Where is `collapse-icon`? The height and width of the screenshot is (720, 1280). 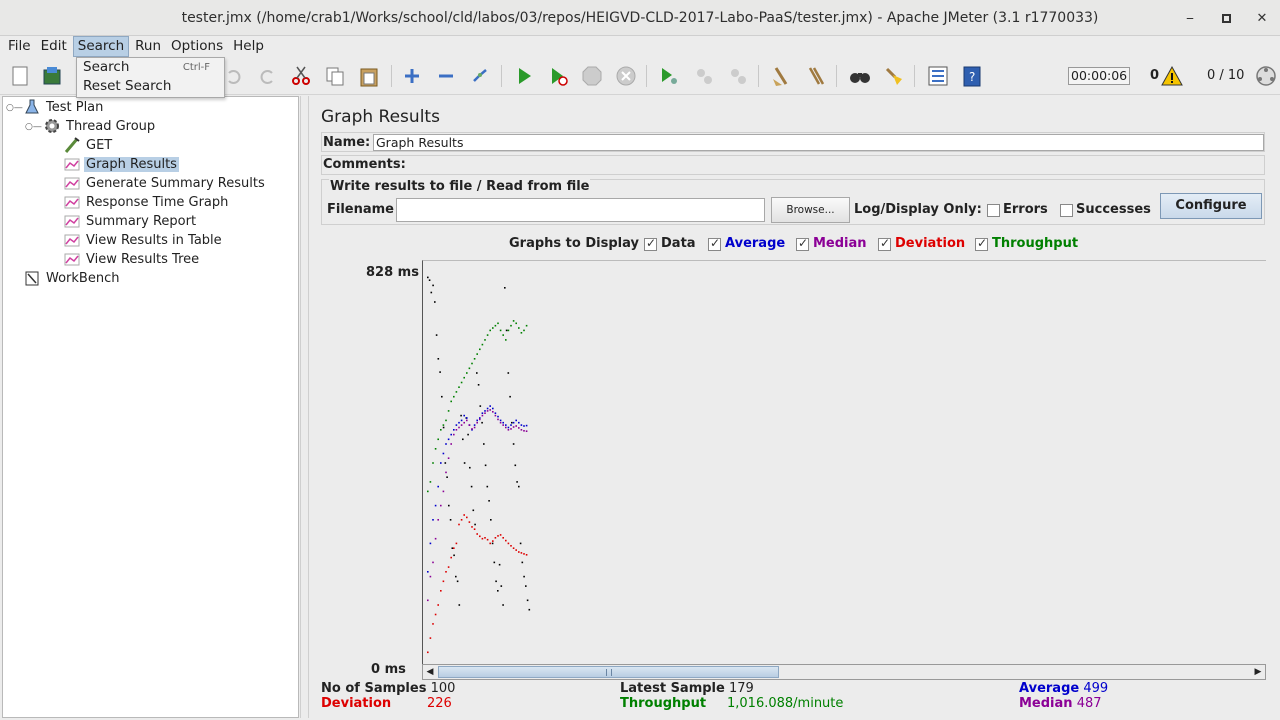 collapse-icon is located at coordinates (446, 76).